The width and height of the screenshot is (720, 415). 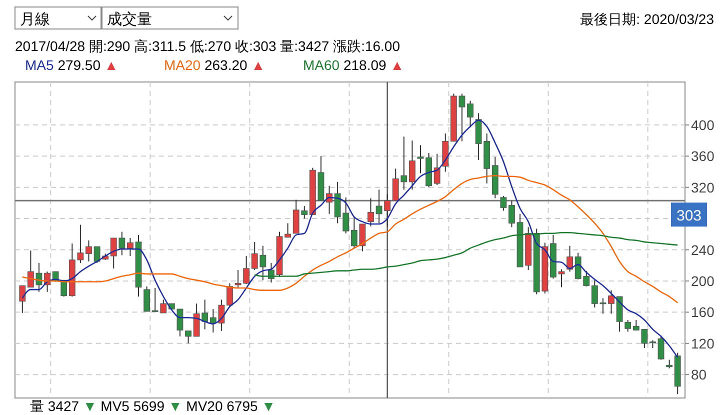 I want to click on text: 最後日期: 2020/03/23, so click(x=647, y=19).